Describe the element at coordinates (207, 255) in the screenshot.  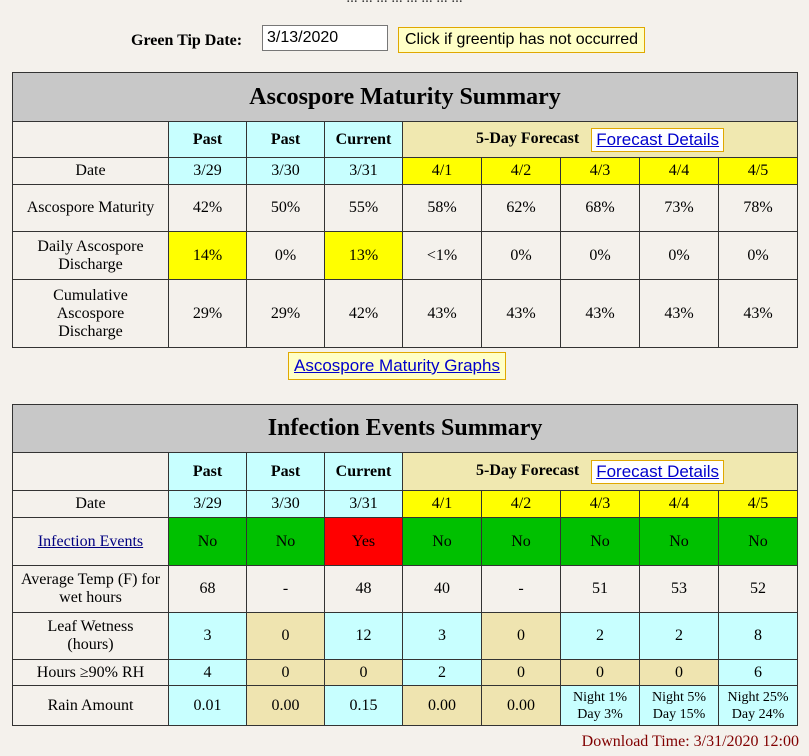
I see `daily-discharge-cell: 14%` at that location.